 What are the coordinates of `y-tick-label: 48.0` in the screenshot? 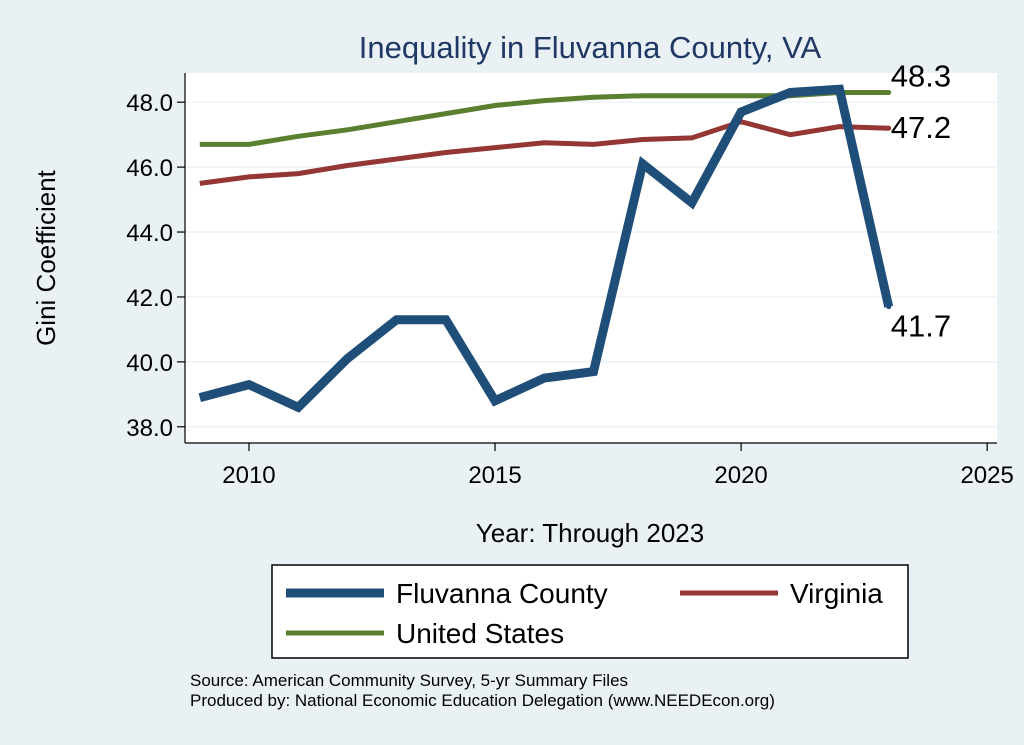 It's located at (149, 103).